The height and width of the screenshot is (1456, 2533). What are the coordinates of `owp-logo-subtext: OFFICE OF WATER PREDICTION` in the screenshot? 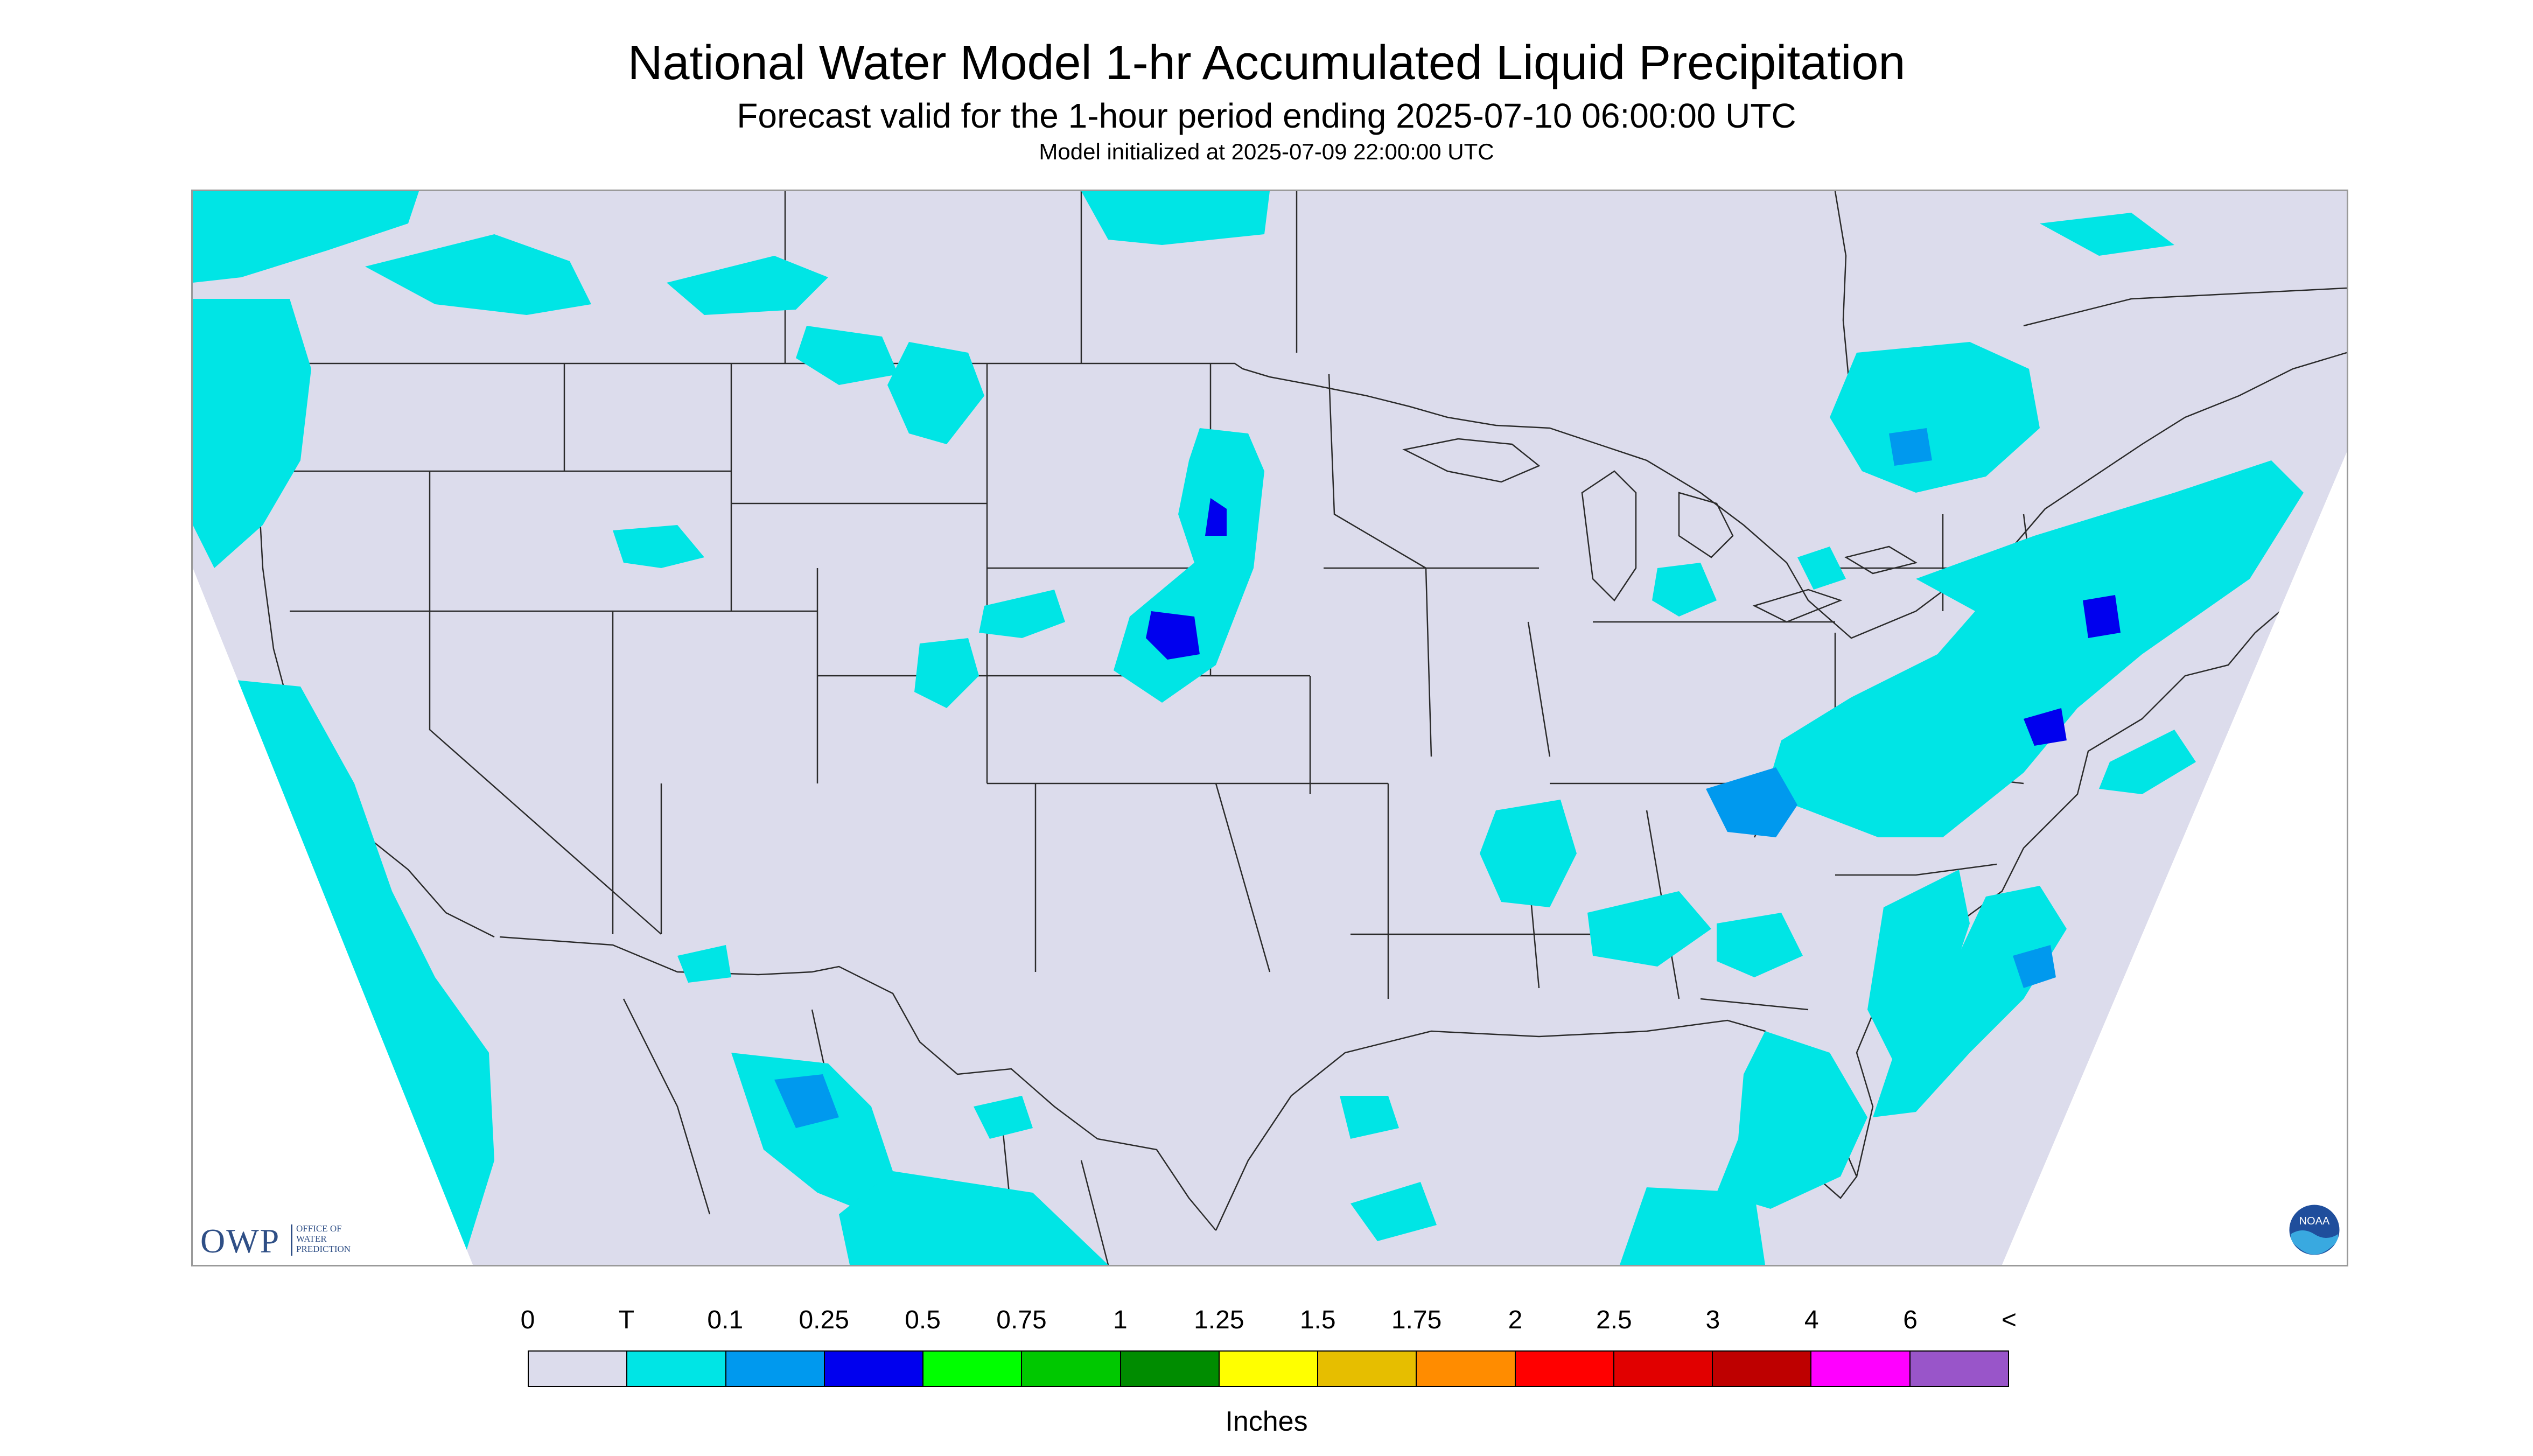 It's located at (324, 1238).